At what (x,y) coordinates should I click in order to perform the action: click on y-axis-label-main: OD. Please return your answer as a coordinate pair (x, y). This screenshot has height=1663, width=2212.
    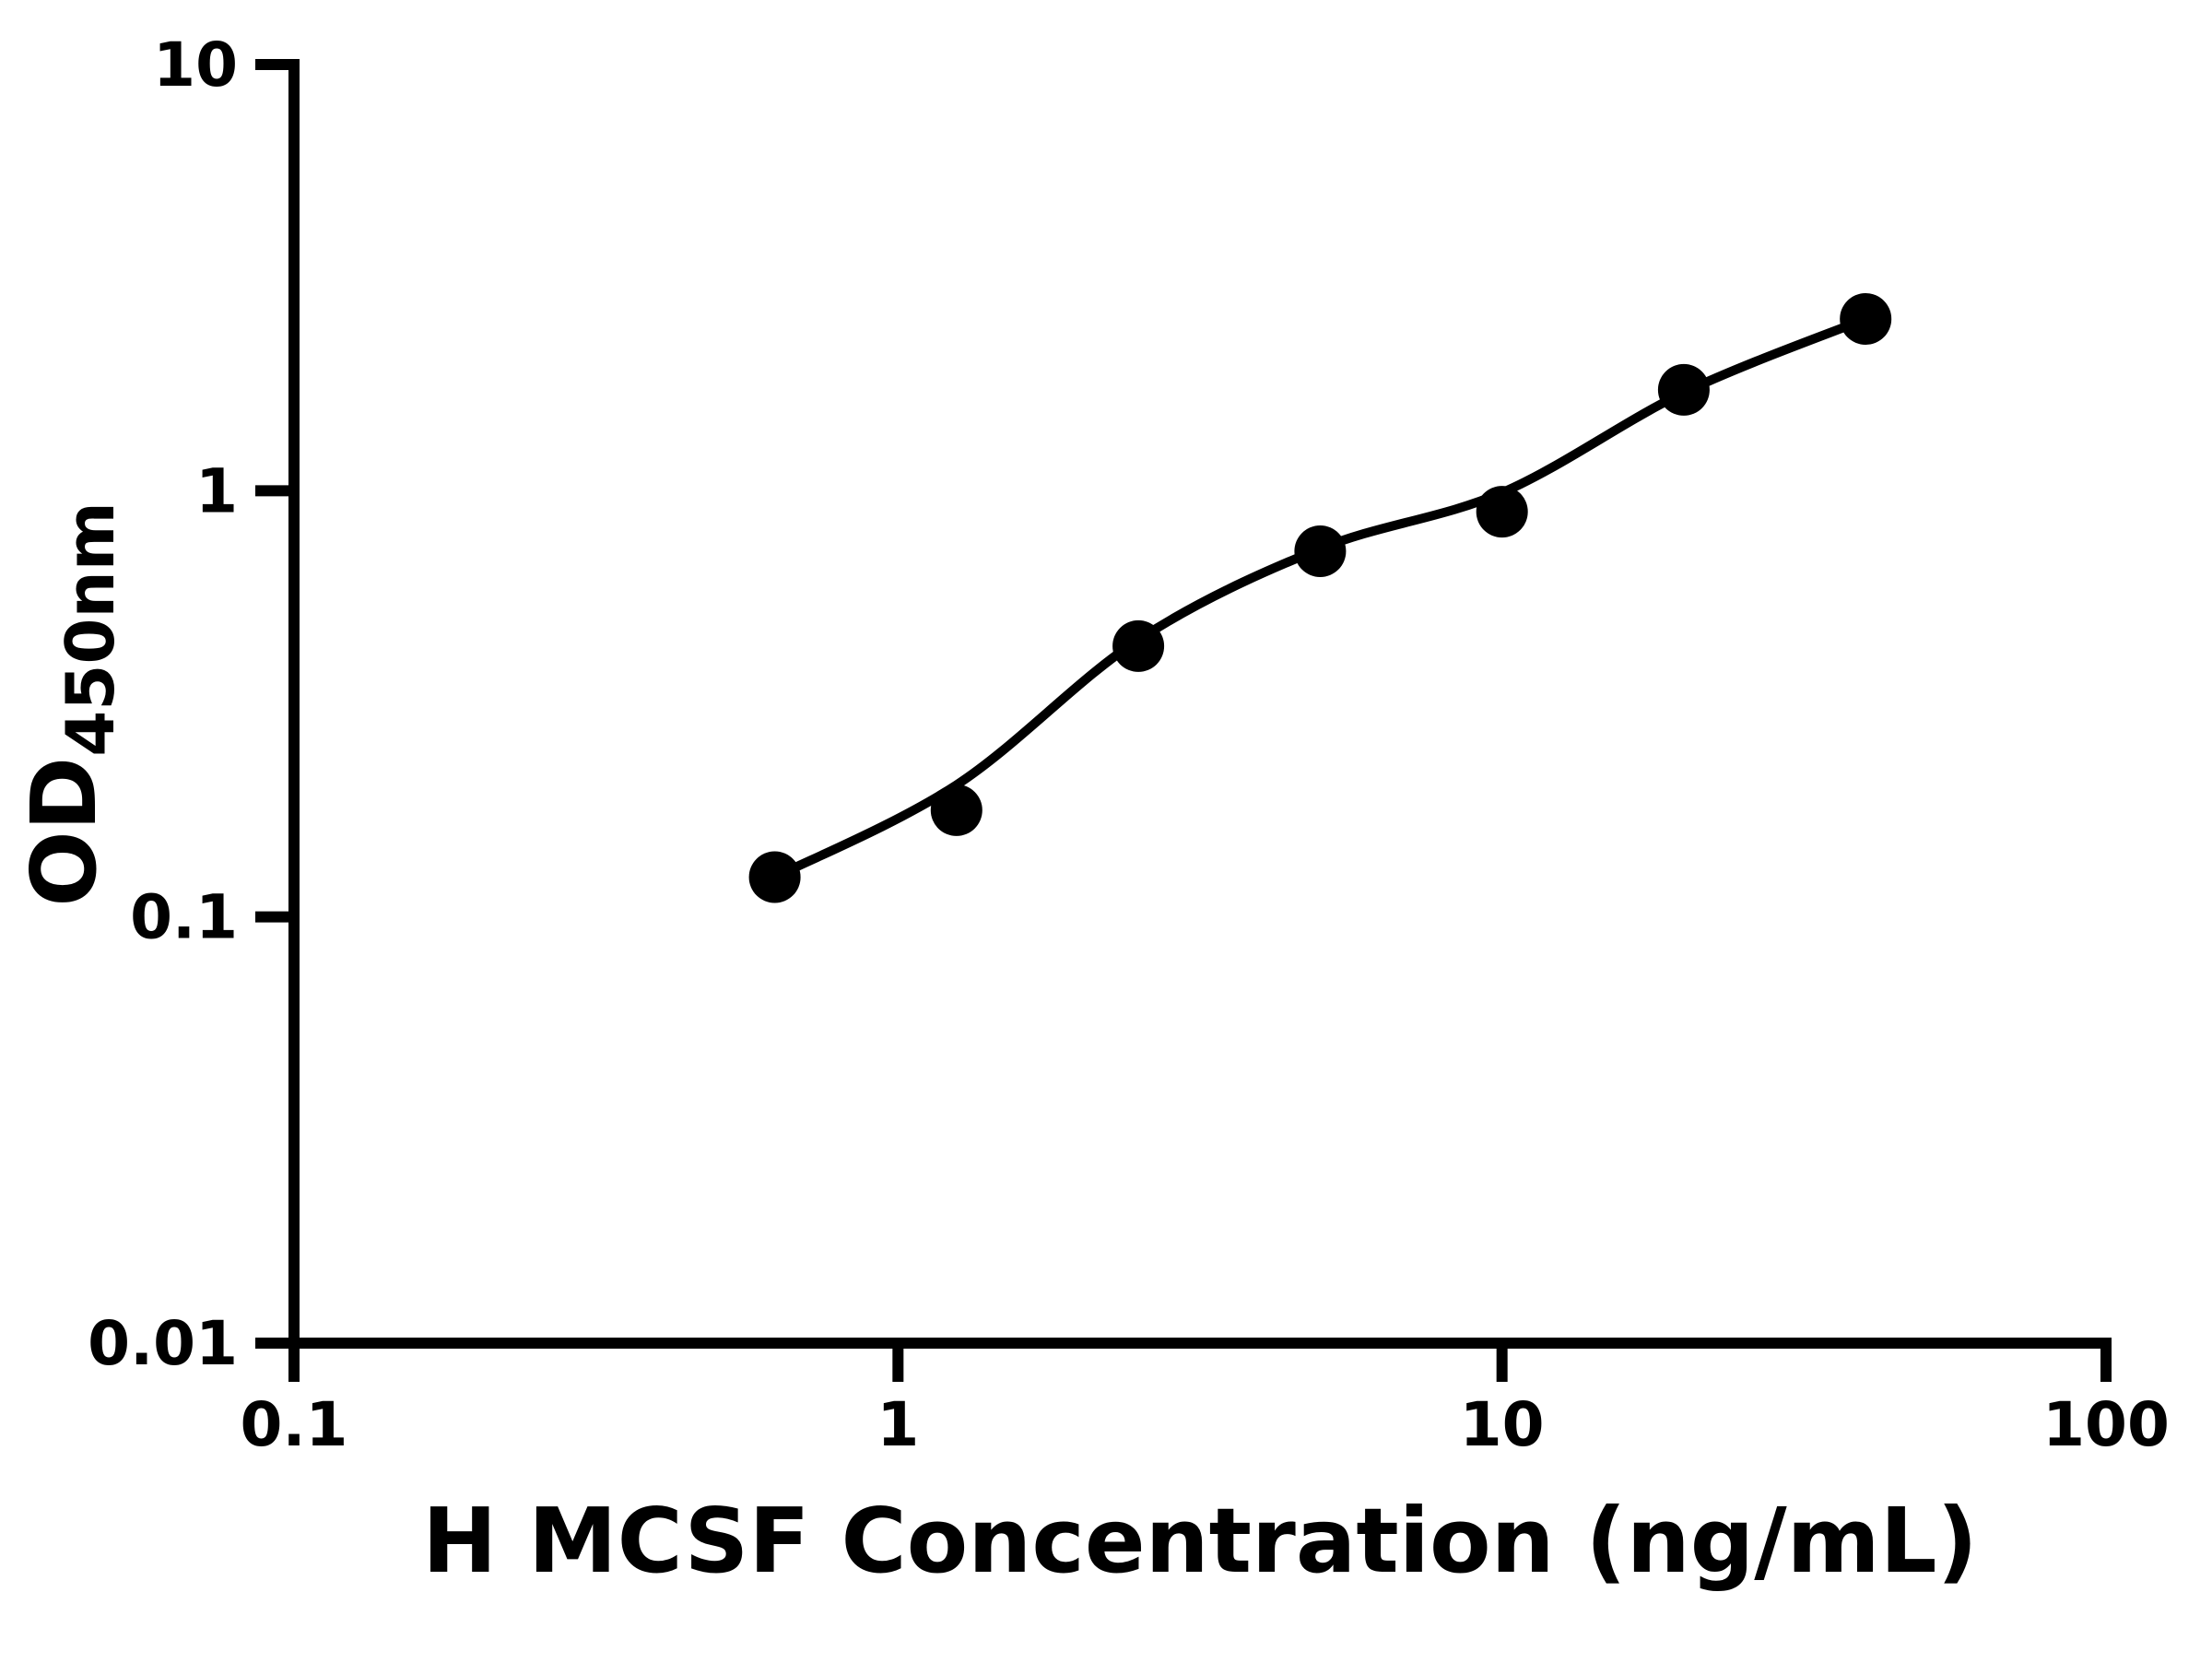
    Looking at the image, I should click on (64, 832).